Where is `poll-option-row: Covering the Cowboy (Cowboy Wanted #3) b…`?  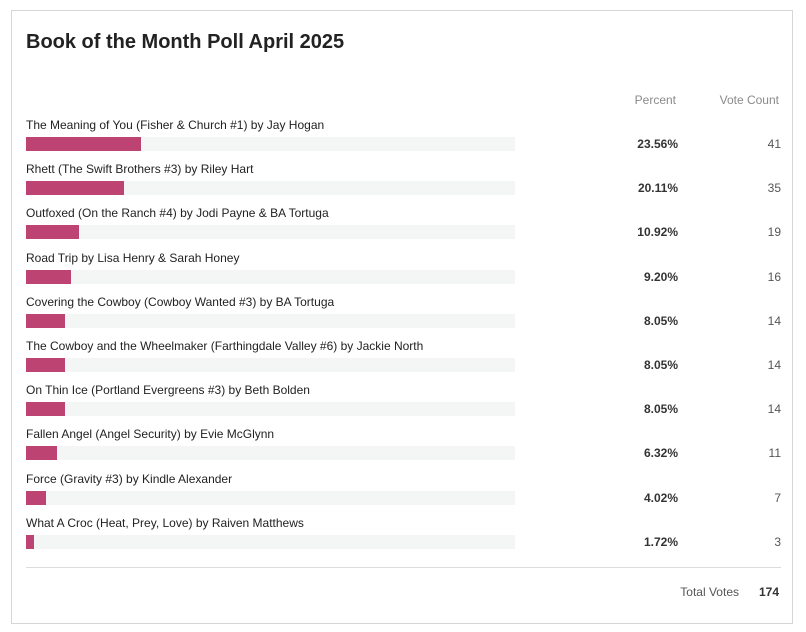 poll-option-row: Covering the Cowboy (Cowboy Wanted #3) b… is located at coordinates (403, 316).